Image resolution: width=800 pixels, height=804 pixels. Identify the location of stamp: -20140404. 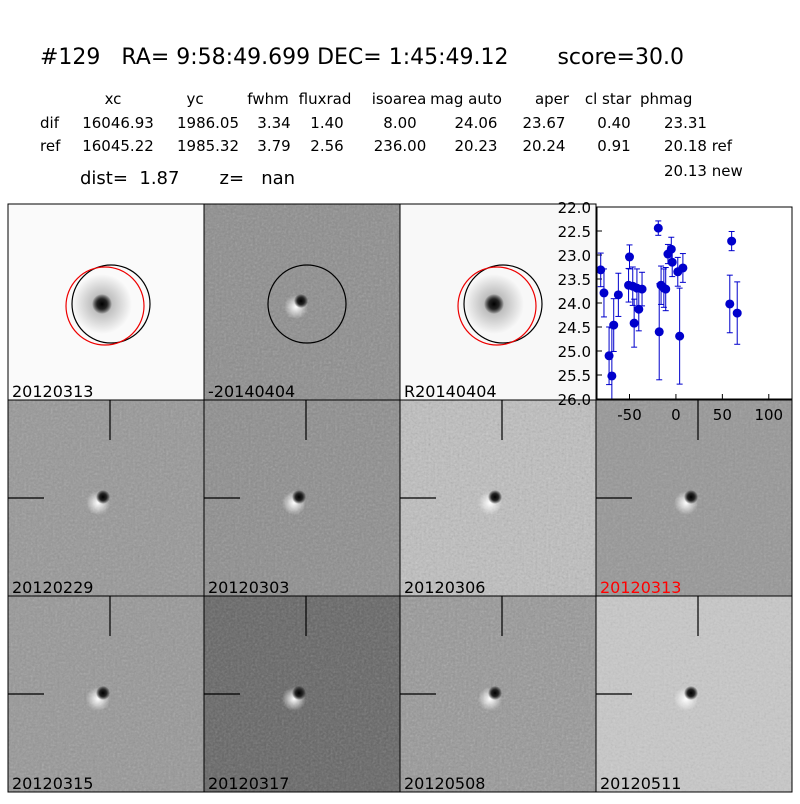
(302, 302).